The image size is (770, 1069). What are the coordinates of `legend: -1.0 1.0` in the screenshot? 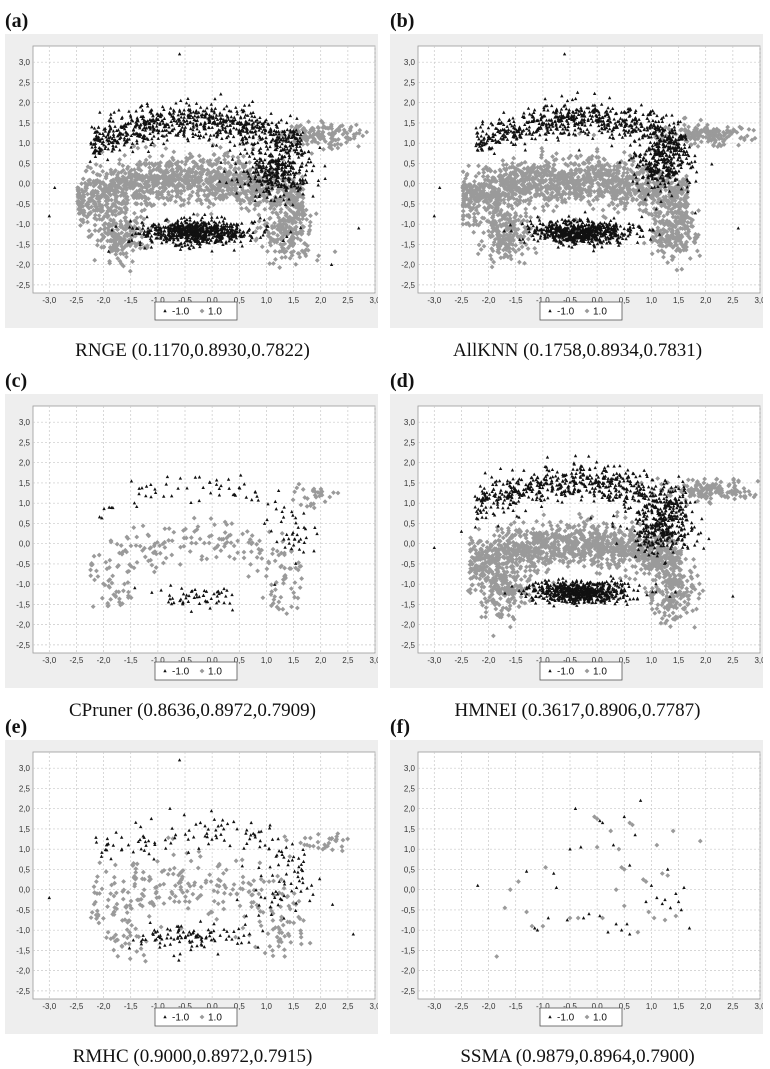 It's located at (196, 311).